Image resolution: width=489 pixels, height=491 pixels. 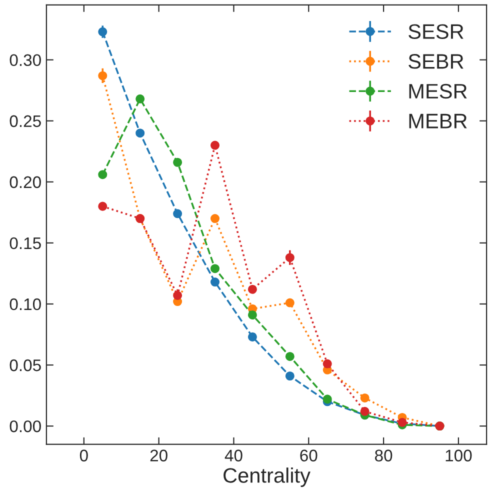 I want to click on x-tick-label: 80, so click(x=383, y=456).